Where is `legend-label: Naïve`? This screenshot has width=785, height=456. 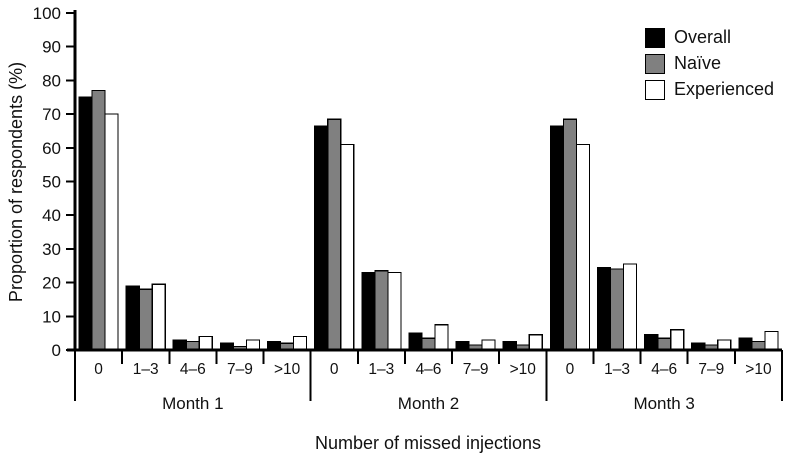 legend-label: Naïve is located at coordinates (698, 63).